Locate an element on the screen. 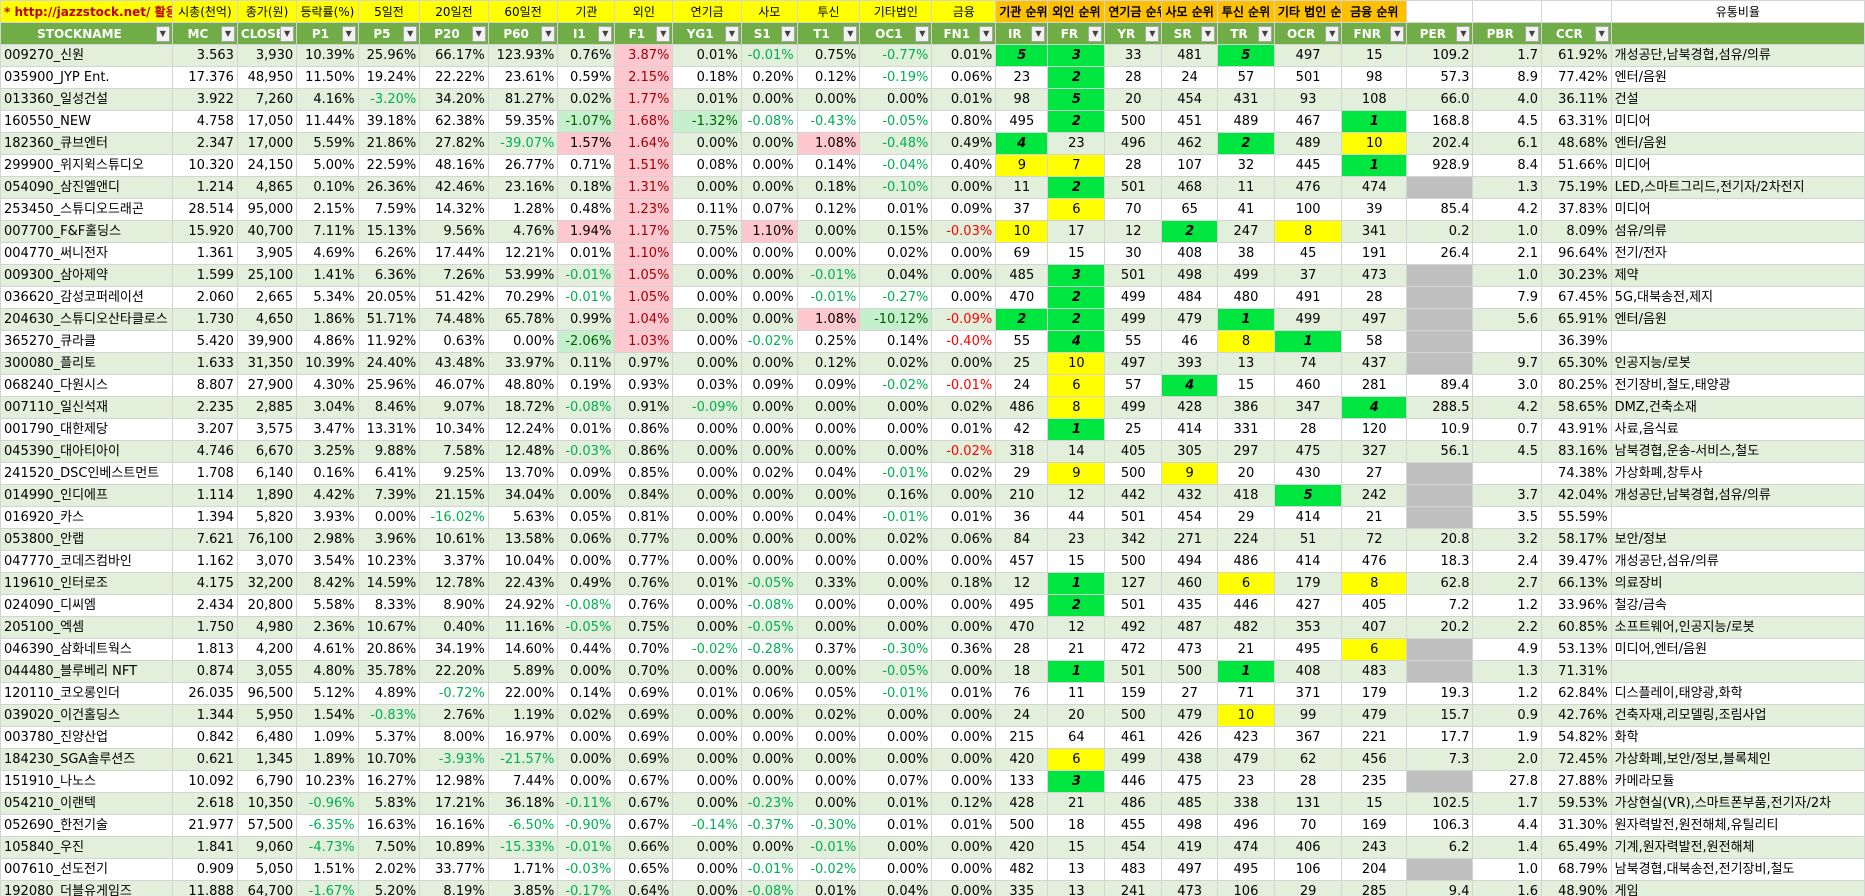 Image resolution: width=1865 pixels, height=896 pixels. stock-name-cell: 007610_선도전기 is located at coordinates (86, 869).